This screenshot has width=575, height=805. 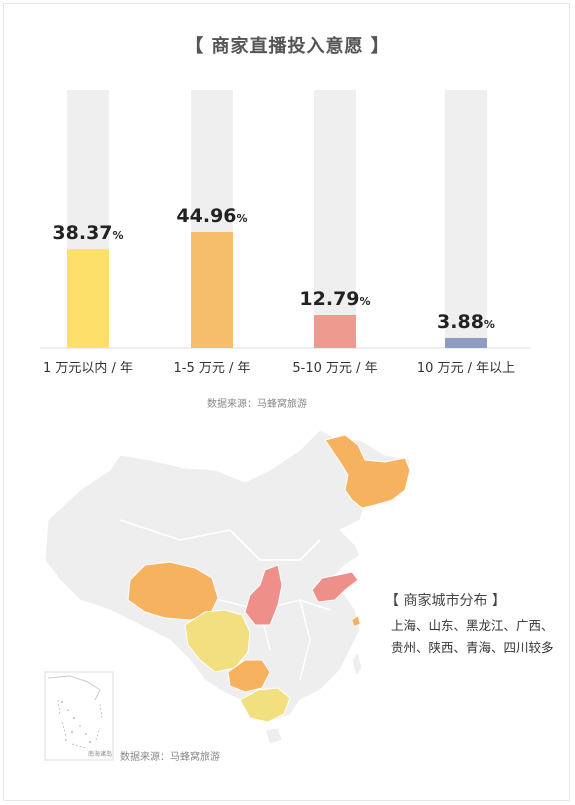 I want to click on category-label: 1 万元以内 / 年, so click(x=88, y=368).